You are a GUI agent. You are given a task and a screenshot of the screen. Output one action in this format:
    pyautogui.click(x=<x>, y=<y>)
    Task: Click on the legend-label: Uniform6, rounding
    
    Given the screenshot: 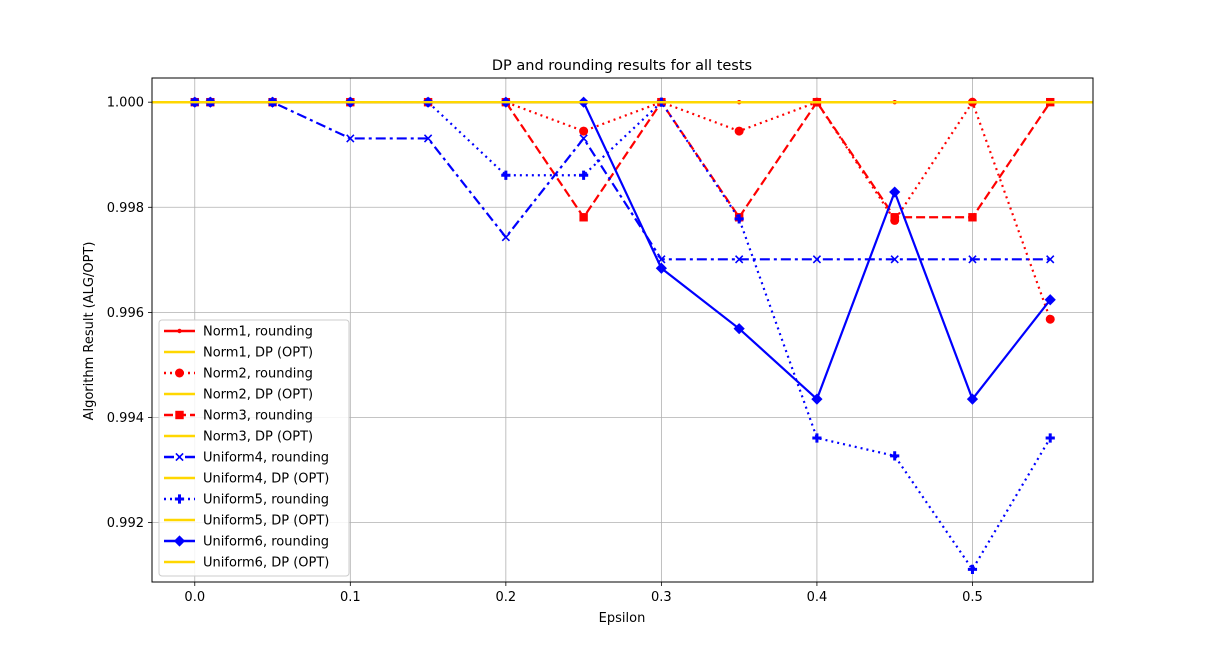 What is the action you would take?
    pyautogui.click(x=266, y=542)
    